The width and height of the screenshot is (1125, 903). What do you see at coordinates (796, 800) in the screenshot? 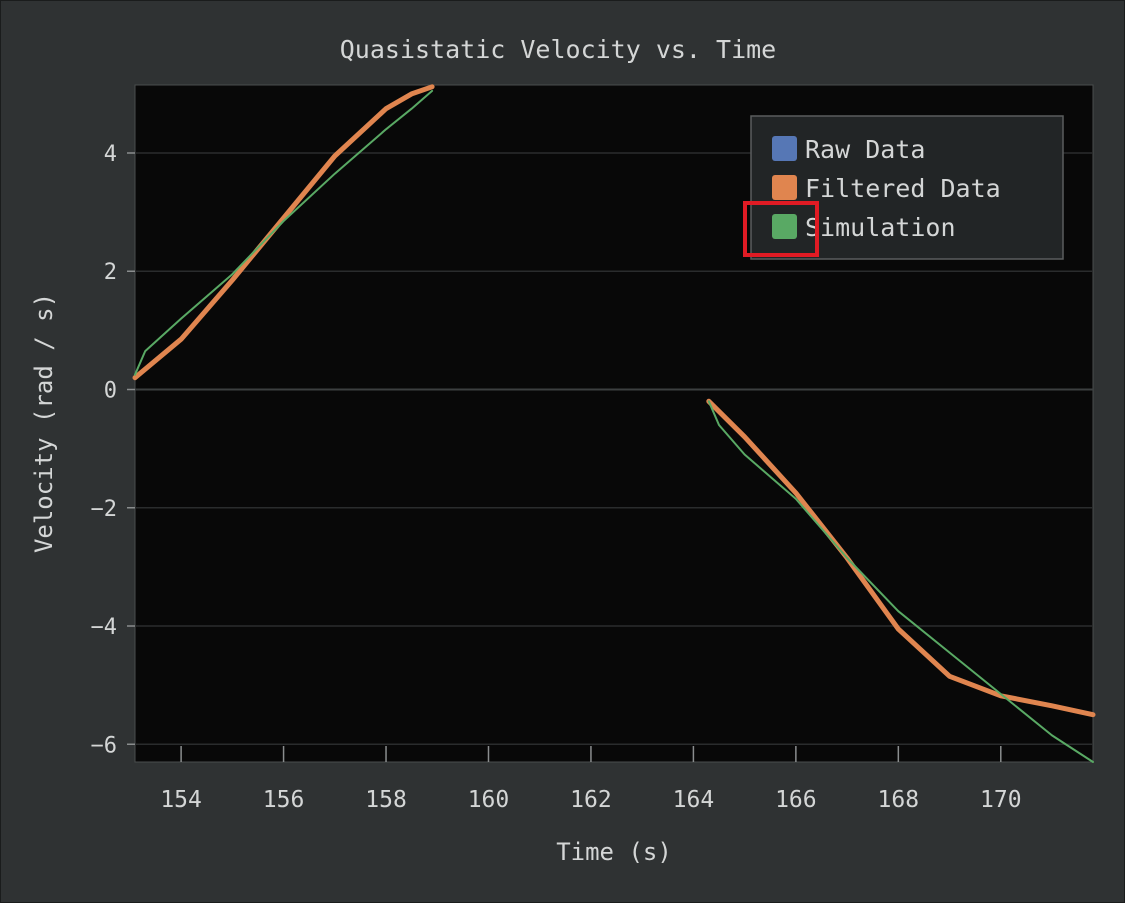
I see `x-tick-label: 166` at bounding box center [796, 800].